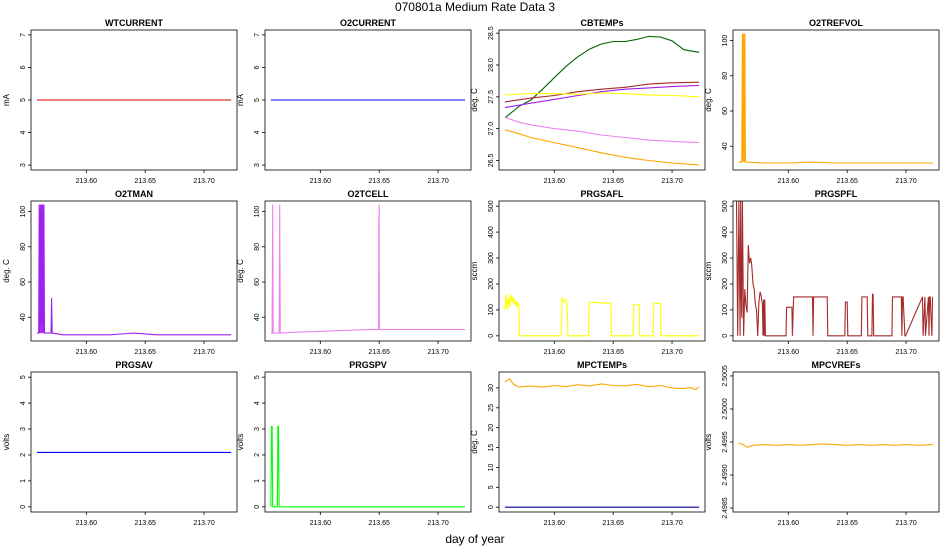  I want to click on series-line-orange, so click(602, 384).